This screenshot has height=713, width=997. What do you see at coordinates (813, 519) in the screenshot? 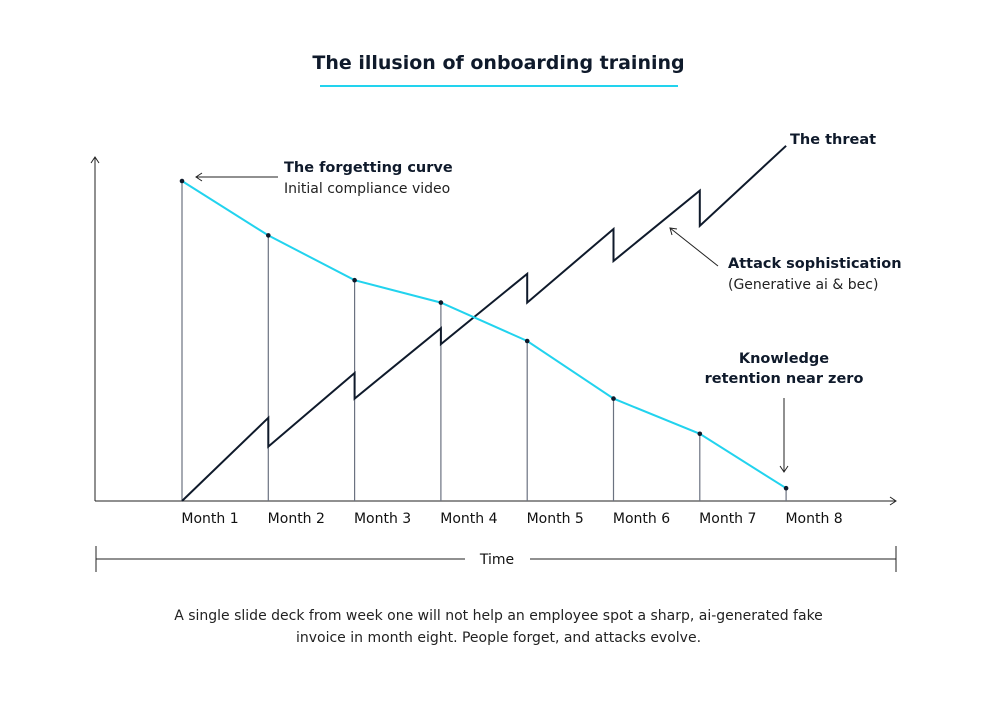
I see `x-tick-label: Month 8` at bounding box center [813, 519].